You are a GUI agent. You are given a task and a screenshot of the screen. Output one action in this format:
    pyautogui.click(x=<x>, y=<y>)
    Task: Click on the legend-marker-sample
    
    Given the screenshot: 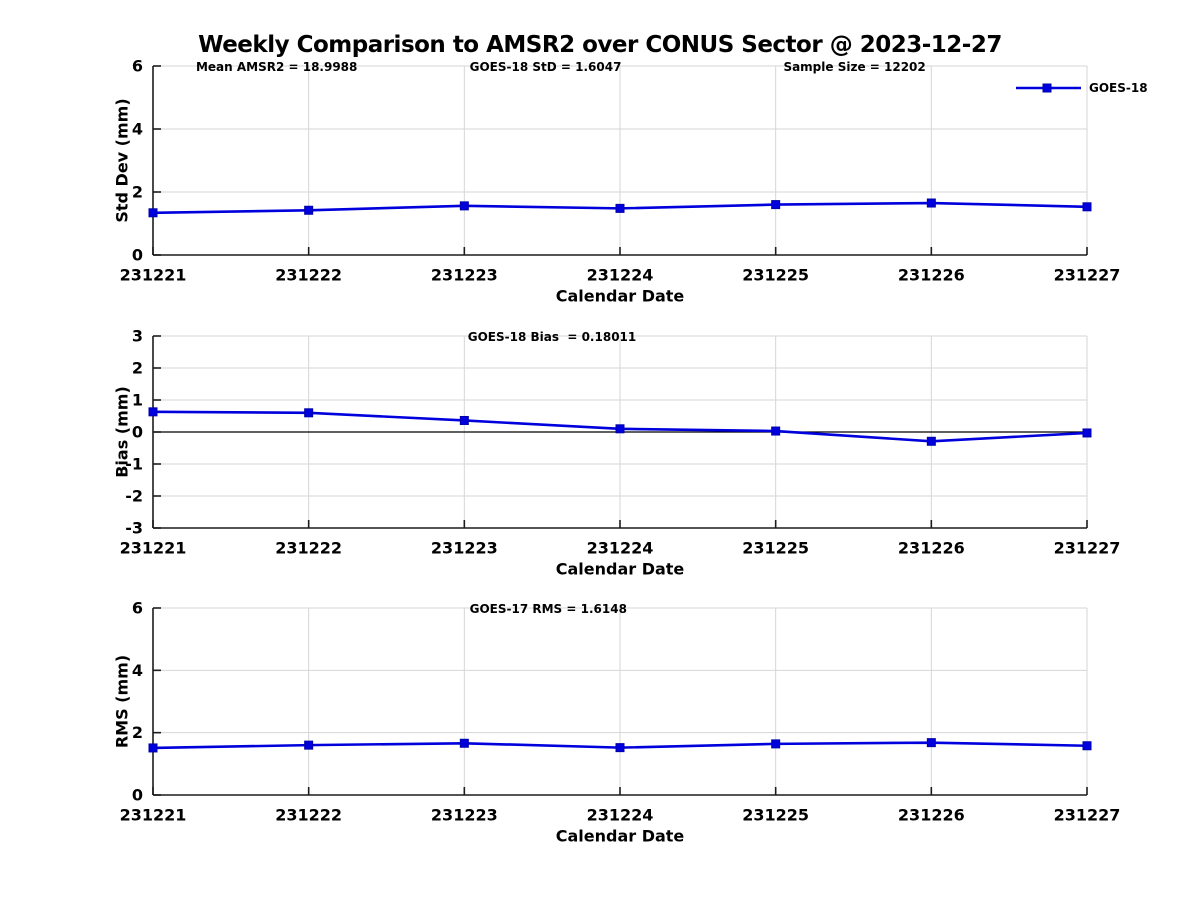 What is the action you would take?
    pyautogui.click(x=1047, y=88)
    